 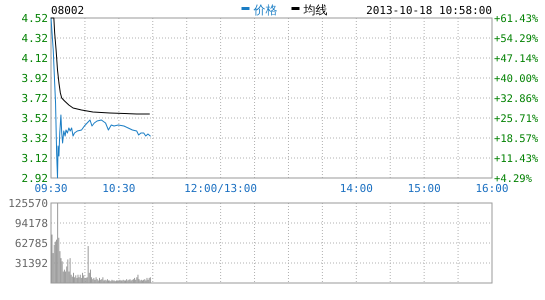 I want to click on x-tick-label: 10:30, so click(x=119, y=188).